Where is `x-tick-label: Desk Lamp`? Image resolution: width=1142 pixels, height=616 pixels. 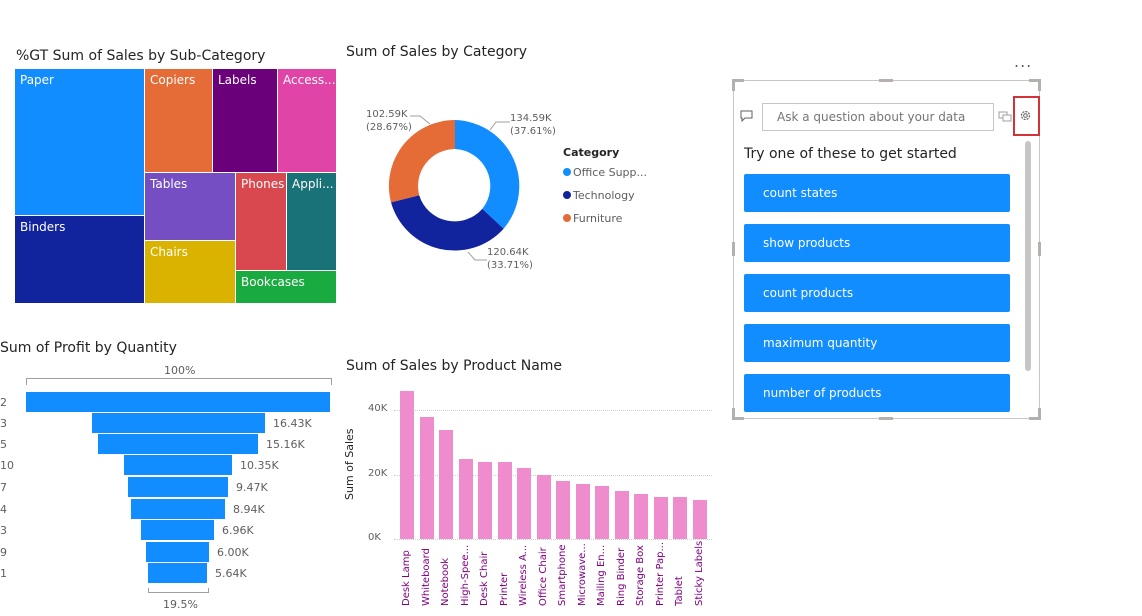 x-tick-label: Desk Lamp is located at coordinates (406, 578).